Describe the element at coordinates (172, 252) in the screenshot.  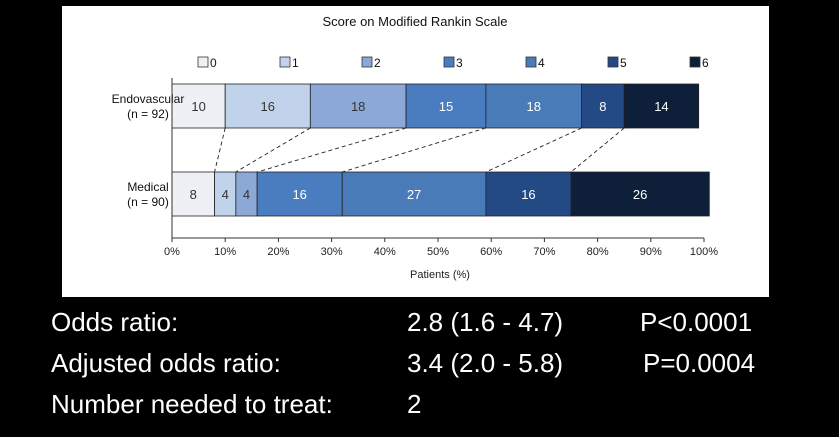
I see `x-tick-label: 0%` at that location.